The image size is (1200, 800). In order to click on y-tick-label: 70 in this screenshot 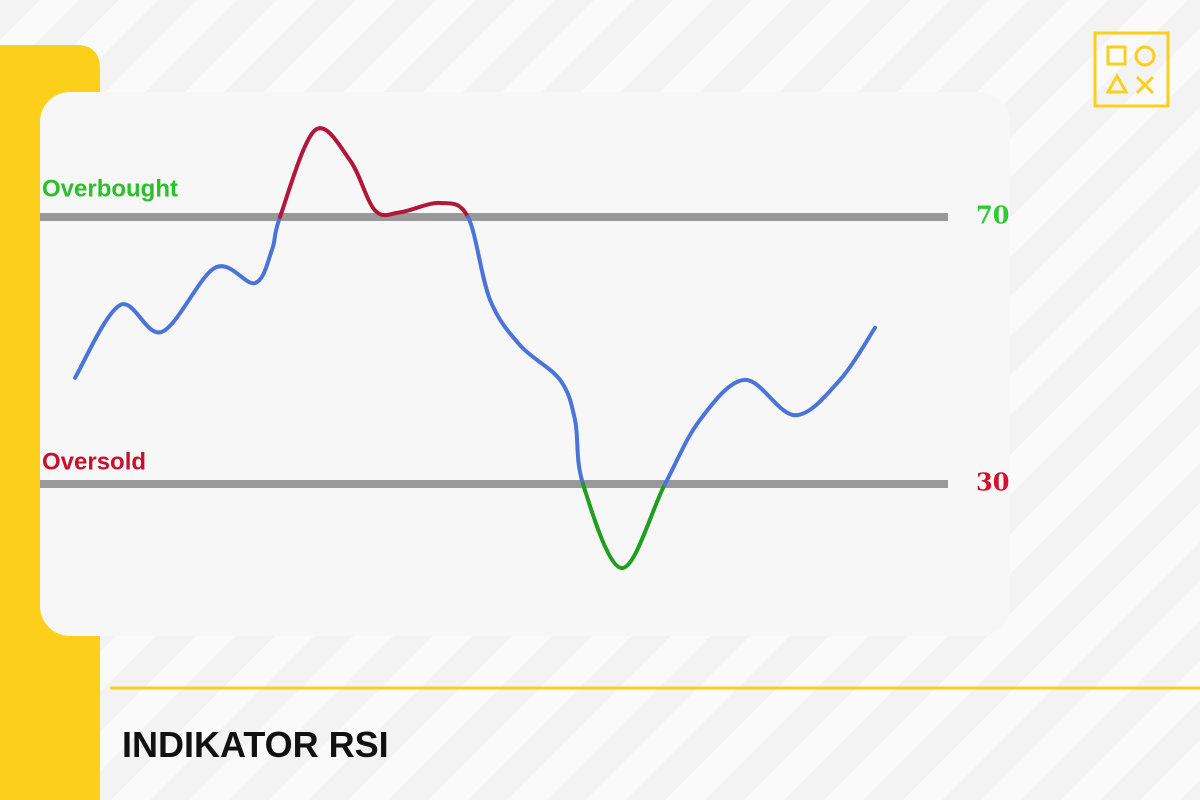, I will do `click(992, 215)`.